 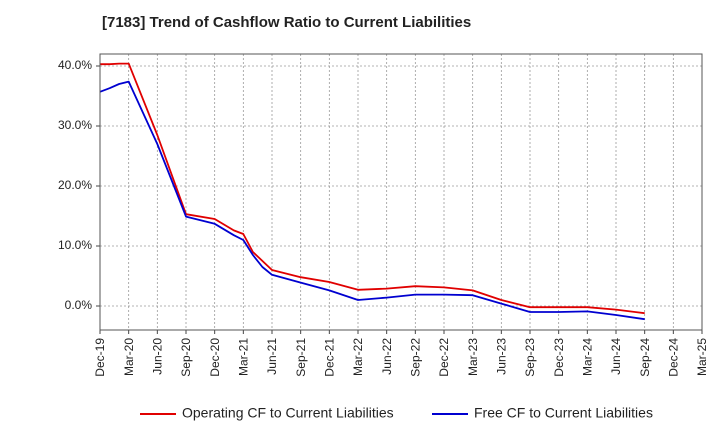 What do you see at coordinates (444, 357) in the screenshot?
I see `x-tick-label: Dec-22` at bounding box center [444, 357].